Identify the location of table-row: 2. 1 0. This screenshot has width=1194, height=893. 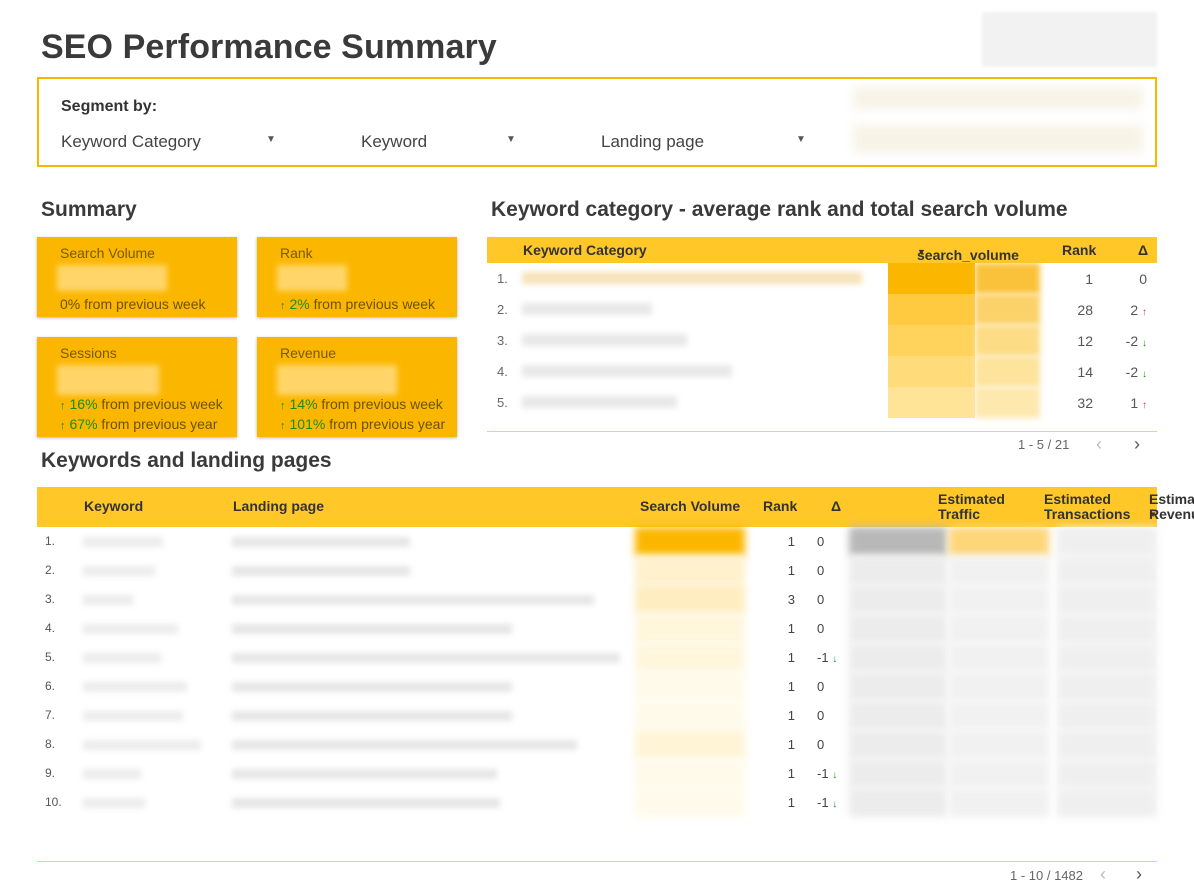
(597, 570).